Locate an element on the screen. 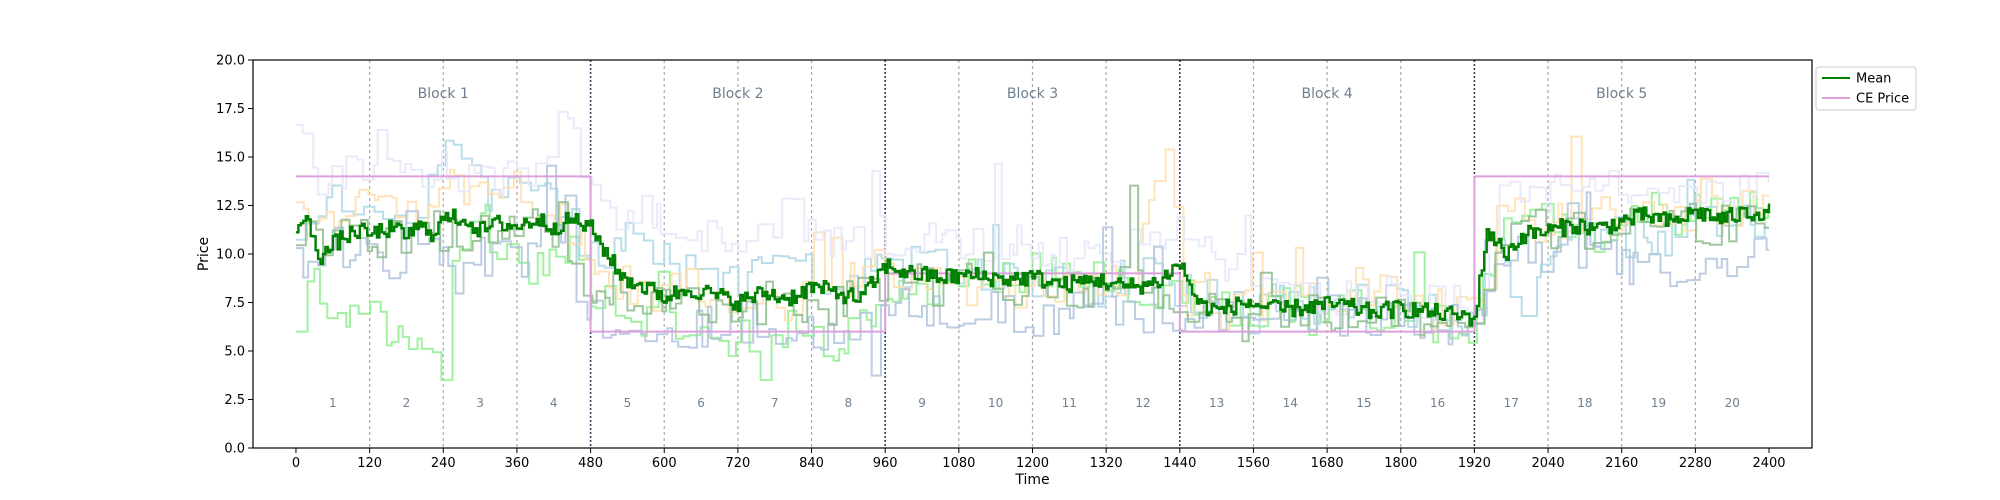 The image size is (2000, 500). legend-ce-price-label: CE Price is located at coordinates (1882, 99).